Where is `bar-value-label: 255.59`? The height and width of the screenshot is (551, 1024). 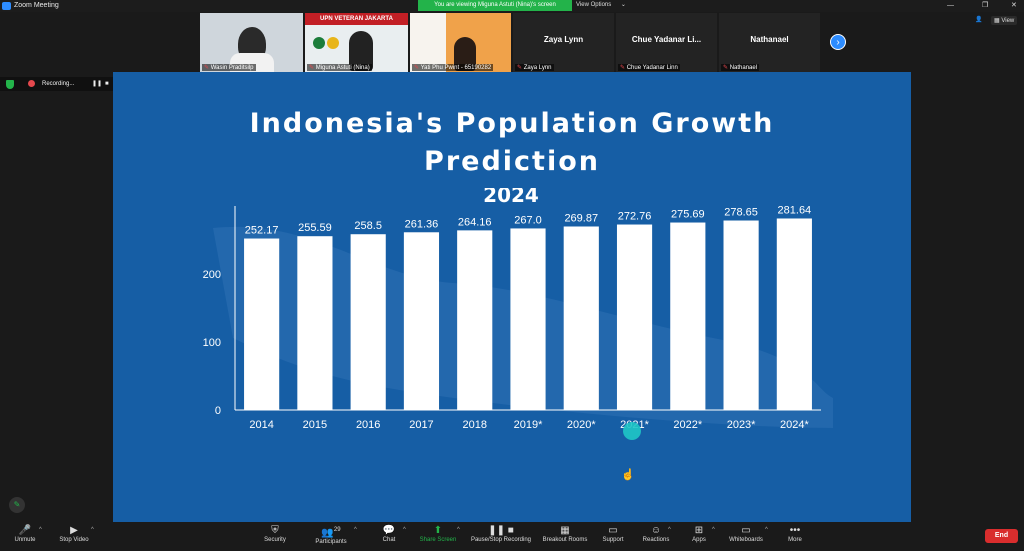 bar-value-label: 255.59 is located at coordinates (315, 228).